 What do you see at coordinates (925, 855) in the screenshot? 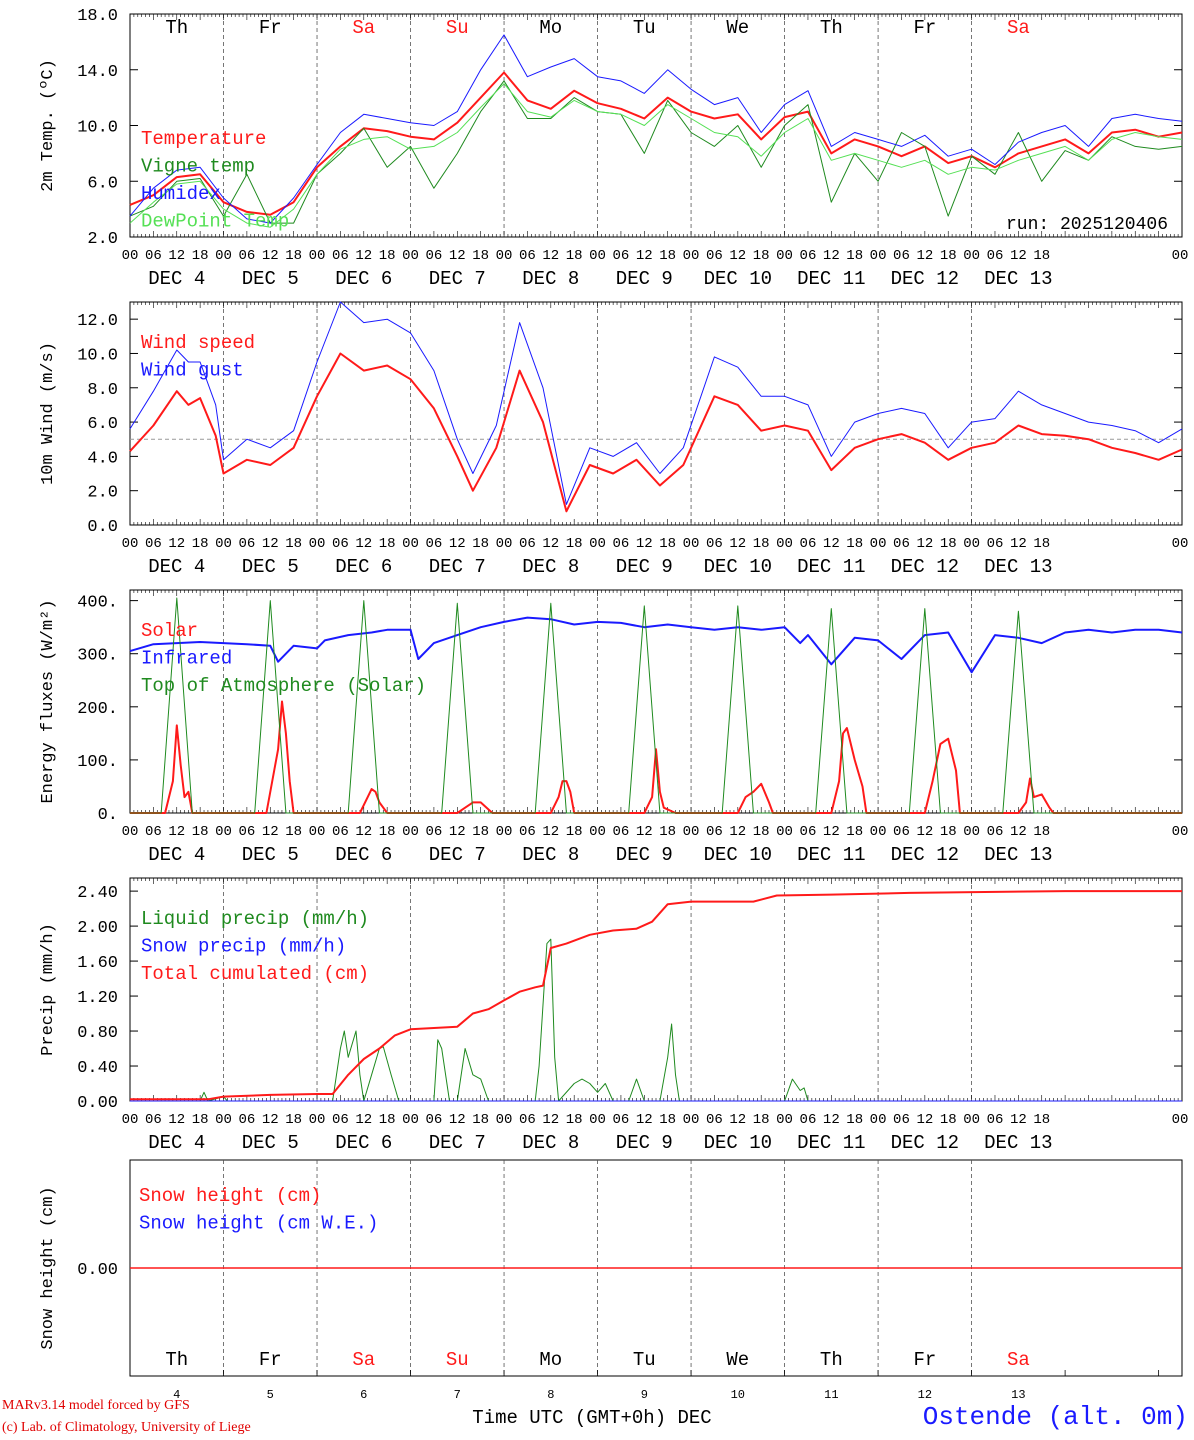
I see `energy-date-label: DEC 12` at bounding box center [925, 855].